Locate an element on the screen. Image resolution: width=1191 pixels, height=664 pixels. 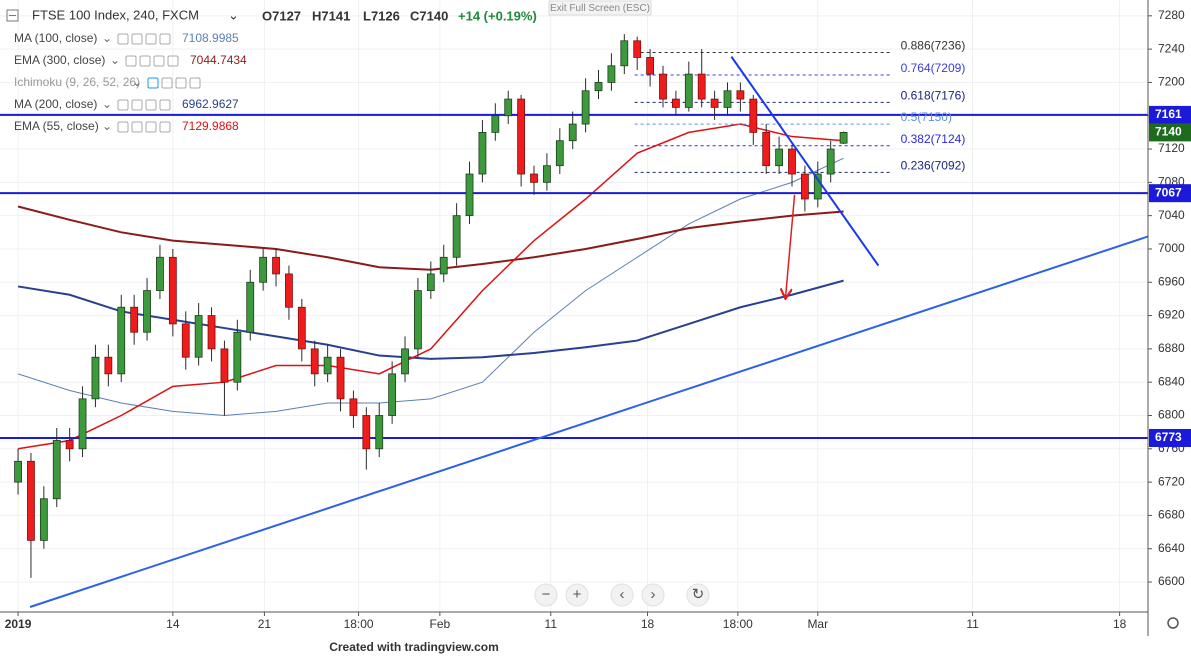
y-tick-label: 7040 is located at coordinates (1171, 215).